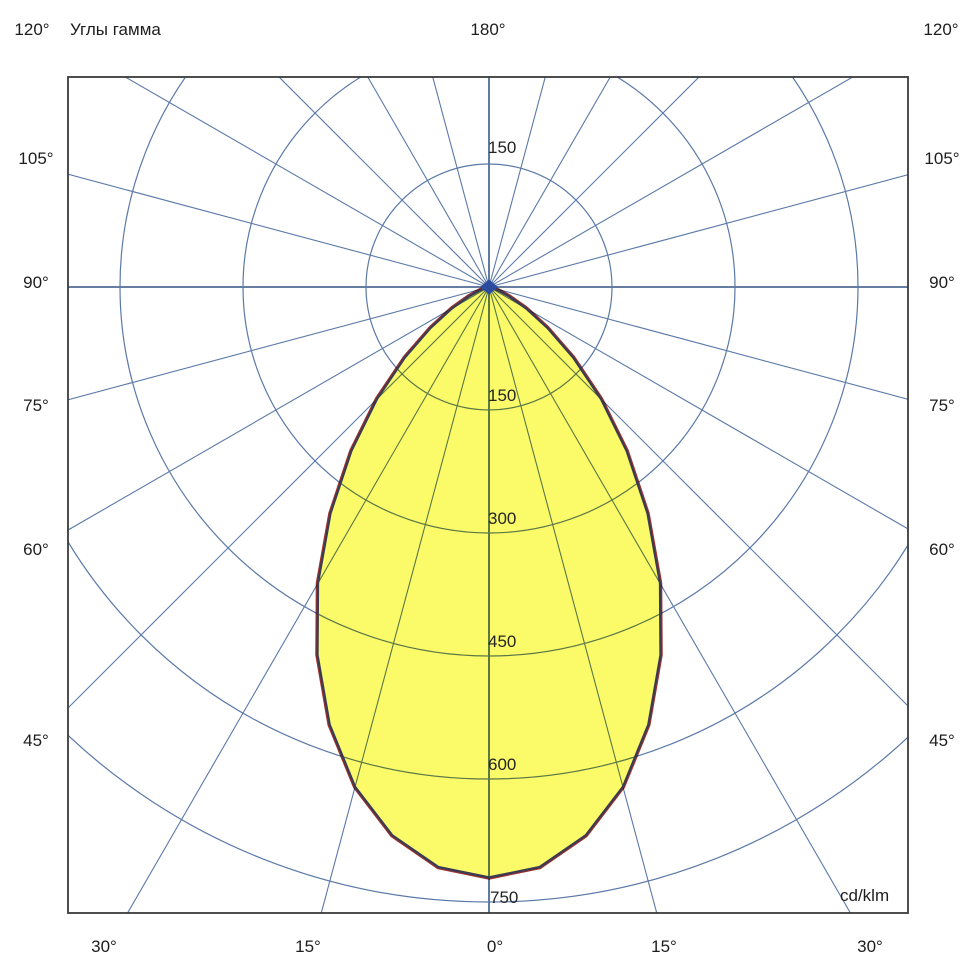 The height and width of the screenshot is (980, 980). I want to click on angle-label-right-75: 75°, so click(942, 405).